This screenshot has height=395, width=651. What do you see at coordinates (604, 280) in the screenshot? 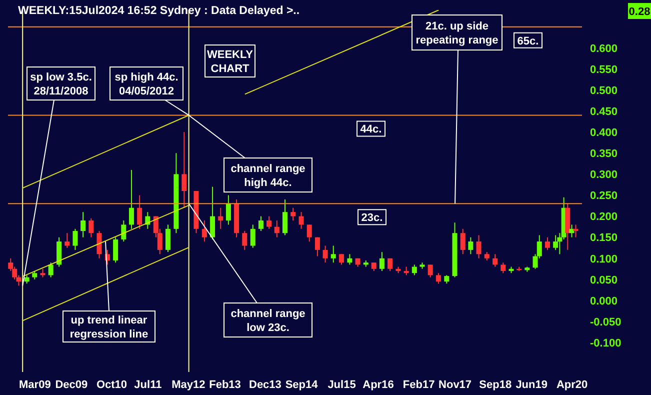
I see `y-tick-label: 0.050` at bounding box center [604, 280].